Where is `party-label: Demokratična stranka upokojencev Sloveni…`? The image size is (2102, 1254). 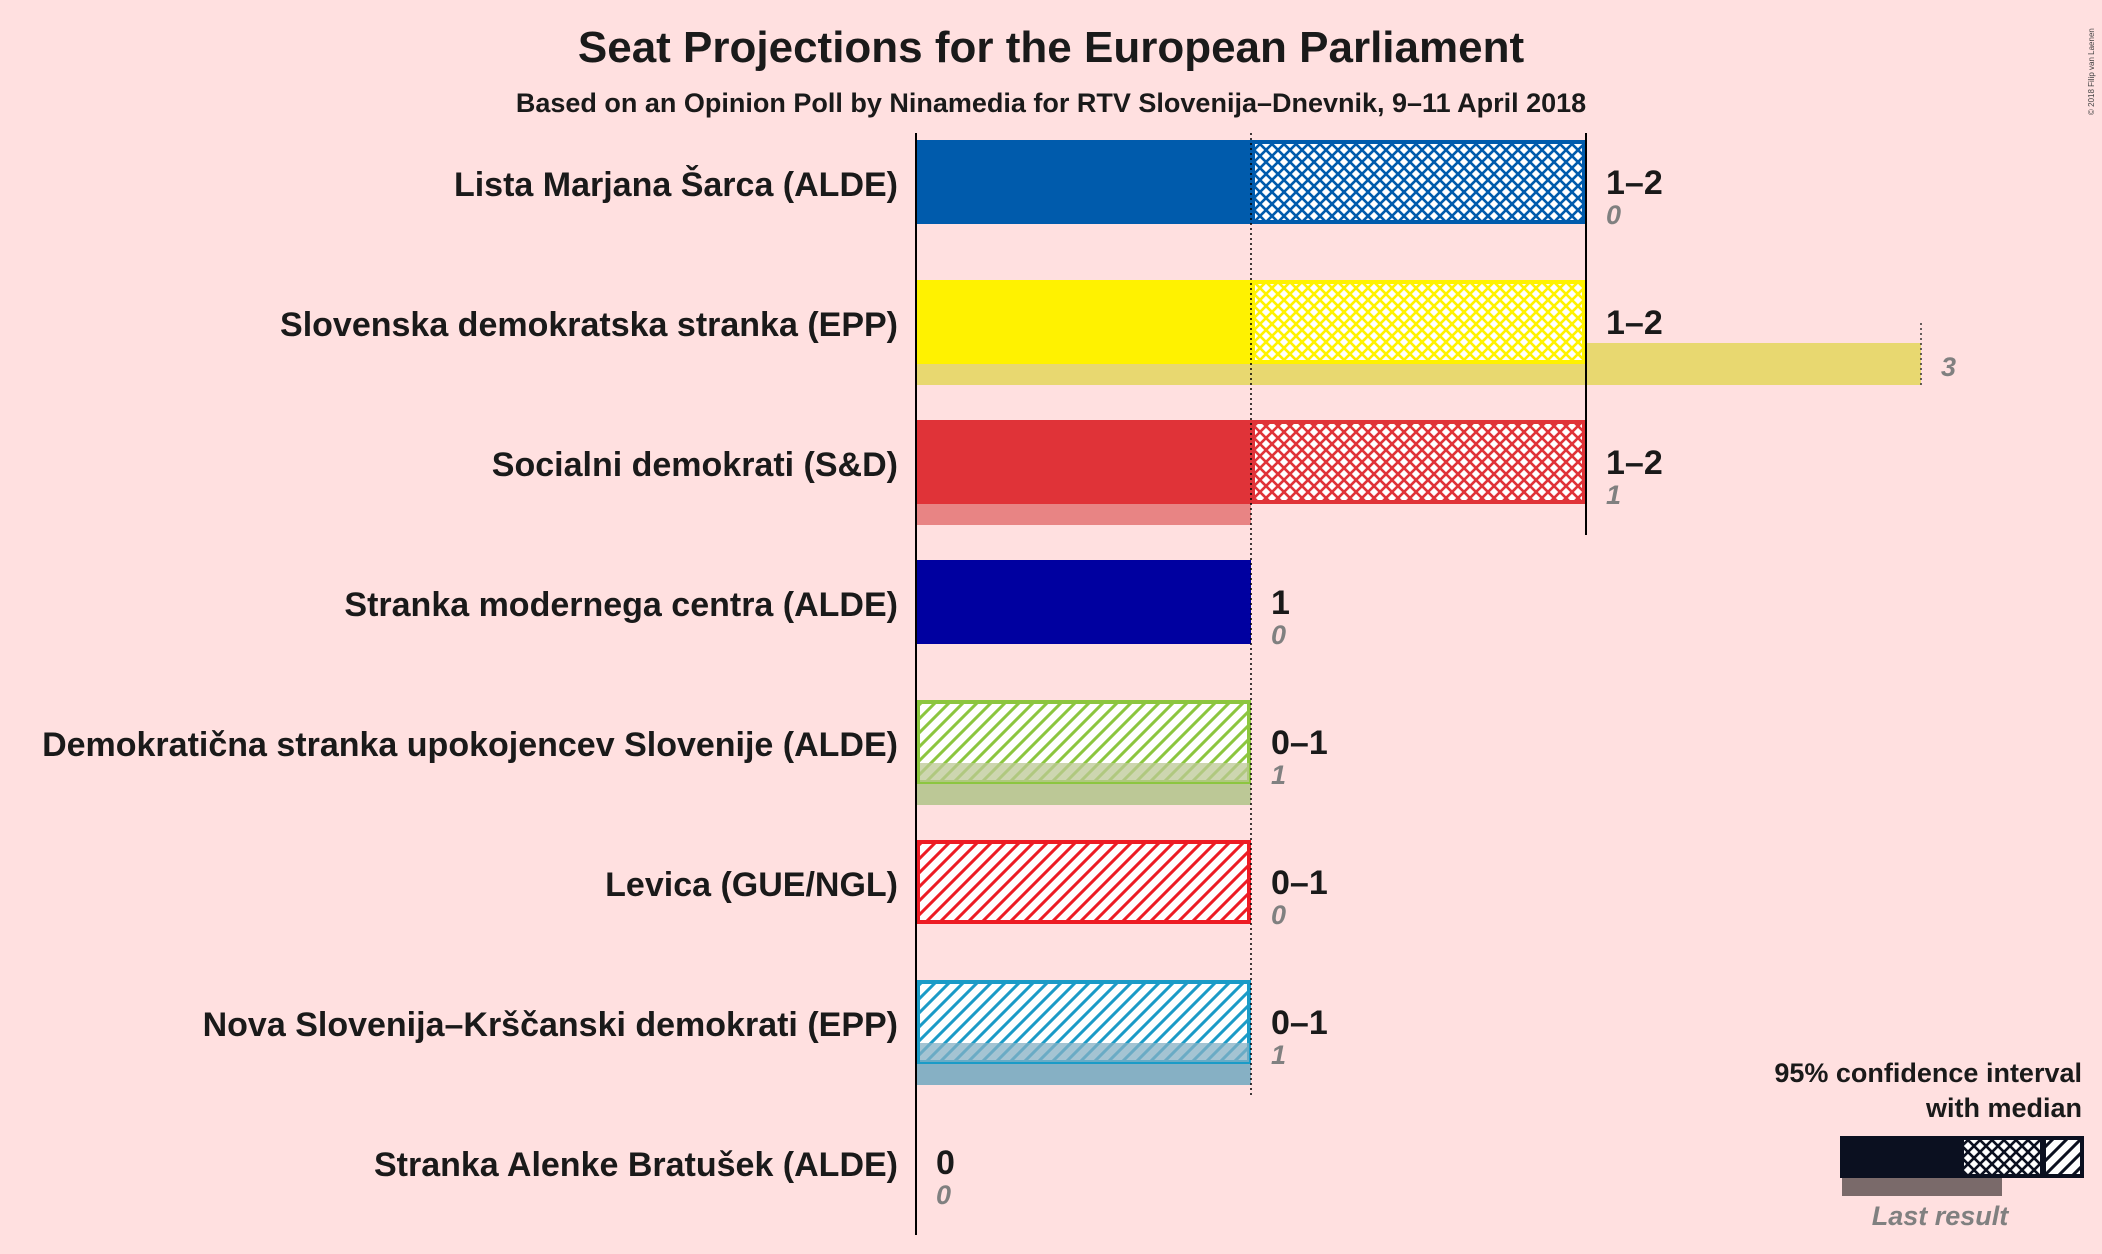 party-label: Demokratična stranka upokojencev Sloveni… is located at coordinates (470, 745).